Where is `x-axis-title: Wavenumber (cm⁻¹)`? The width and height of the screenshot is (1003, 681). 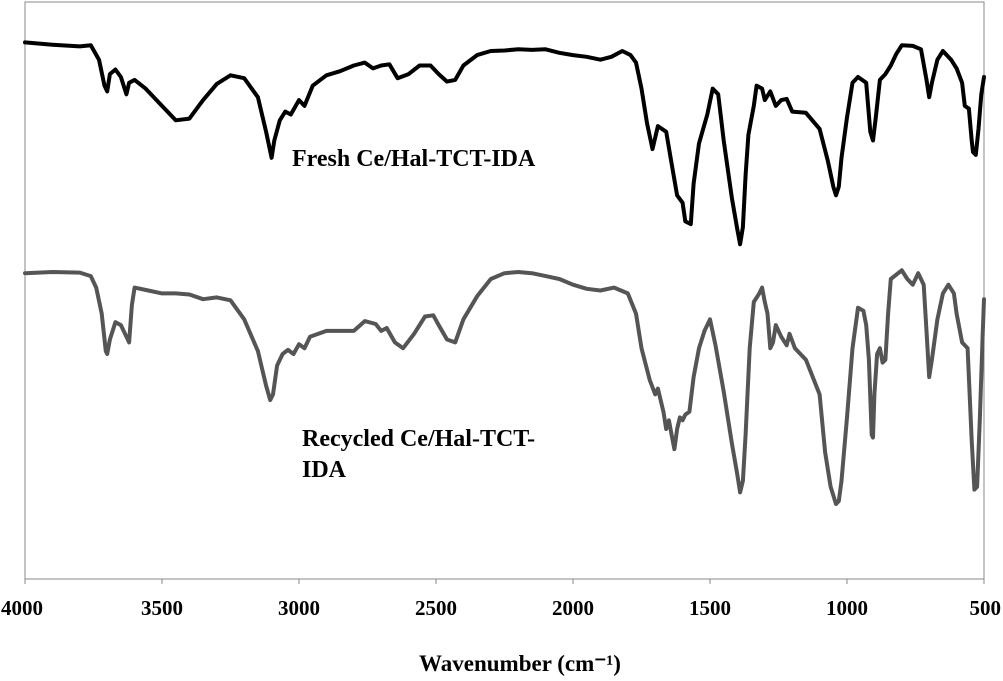
x-axis-title: Wavenumber (cm⁻¹) is located at coordinates (520, 663).